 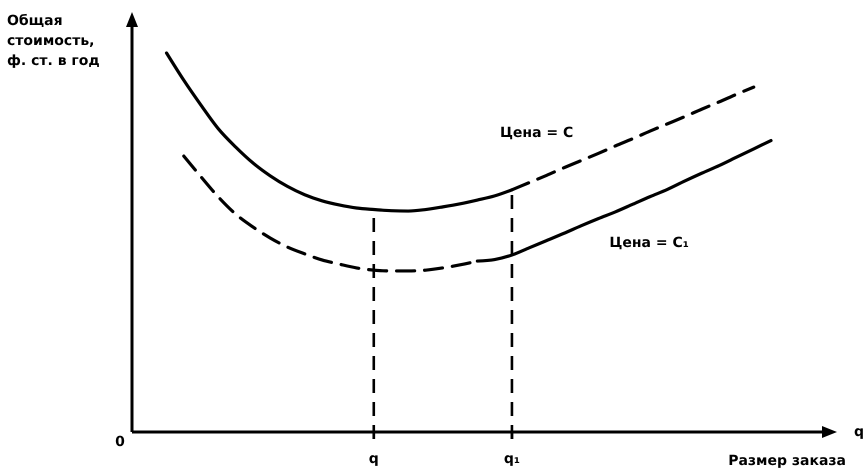 What do you see at coordinates (512, 459) in the screenshot?
I see `x-tick-label: q₁` at bounding box center [512, 459].